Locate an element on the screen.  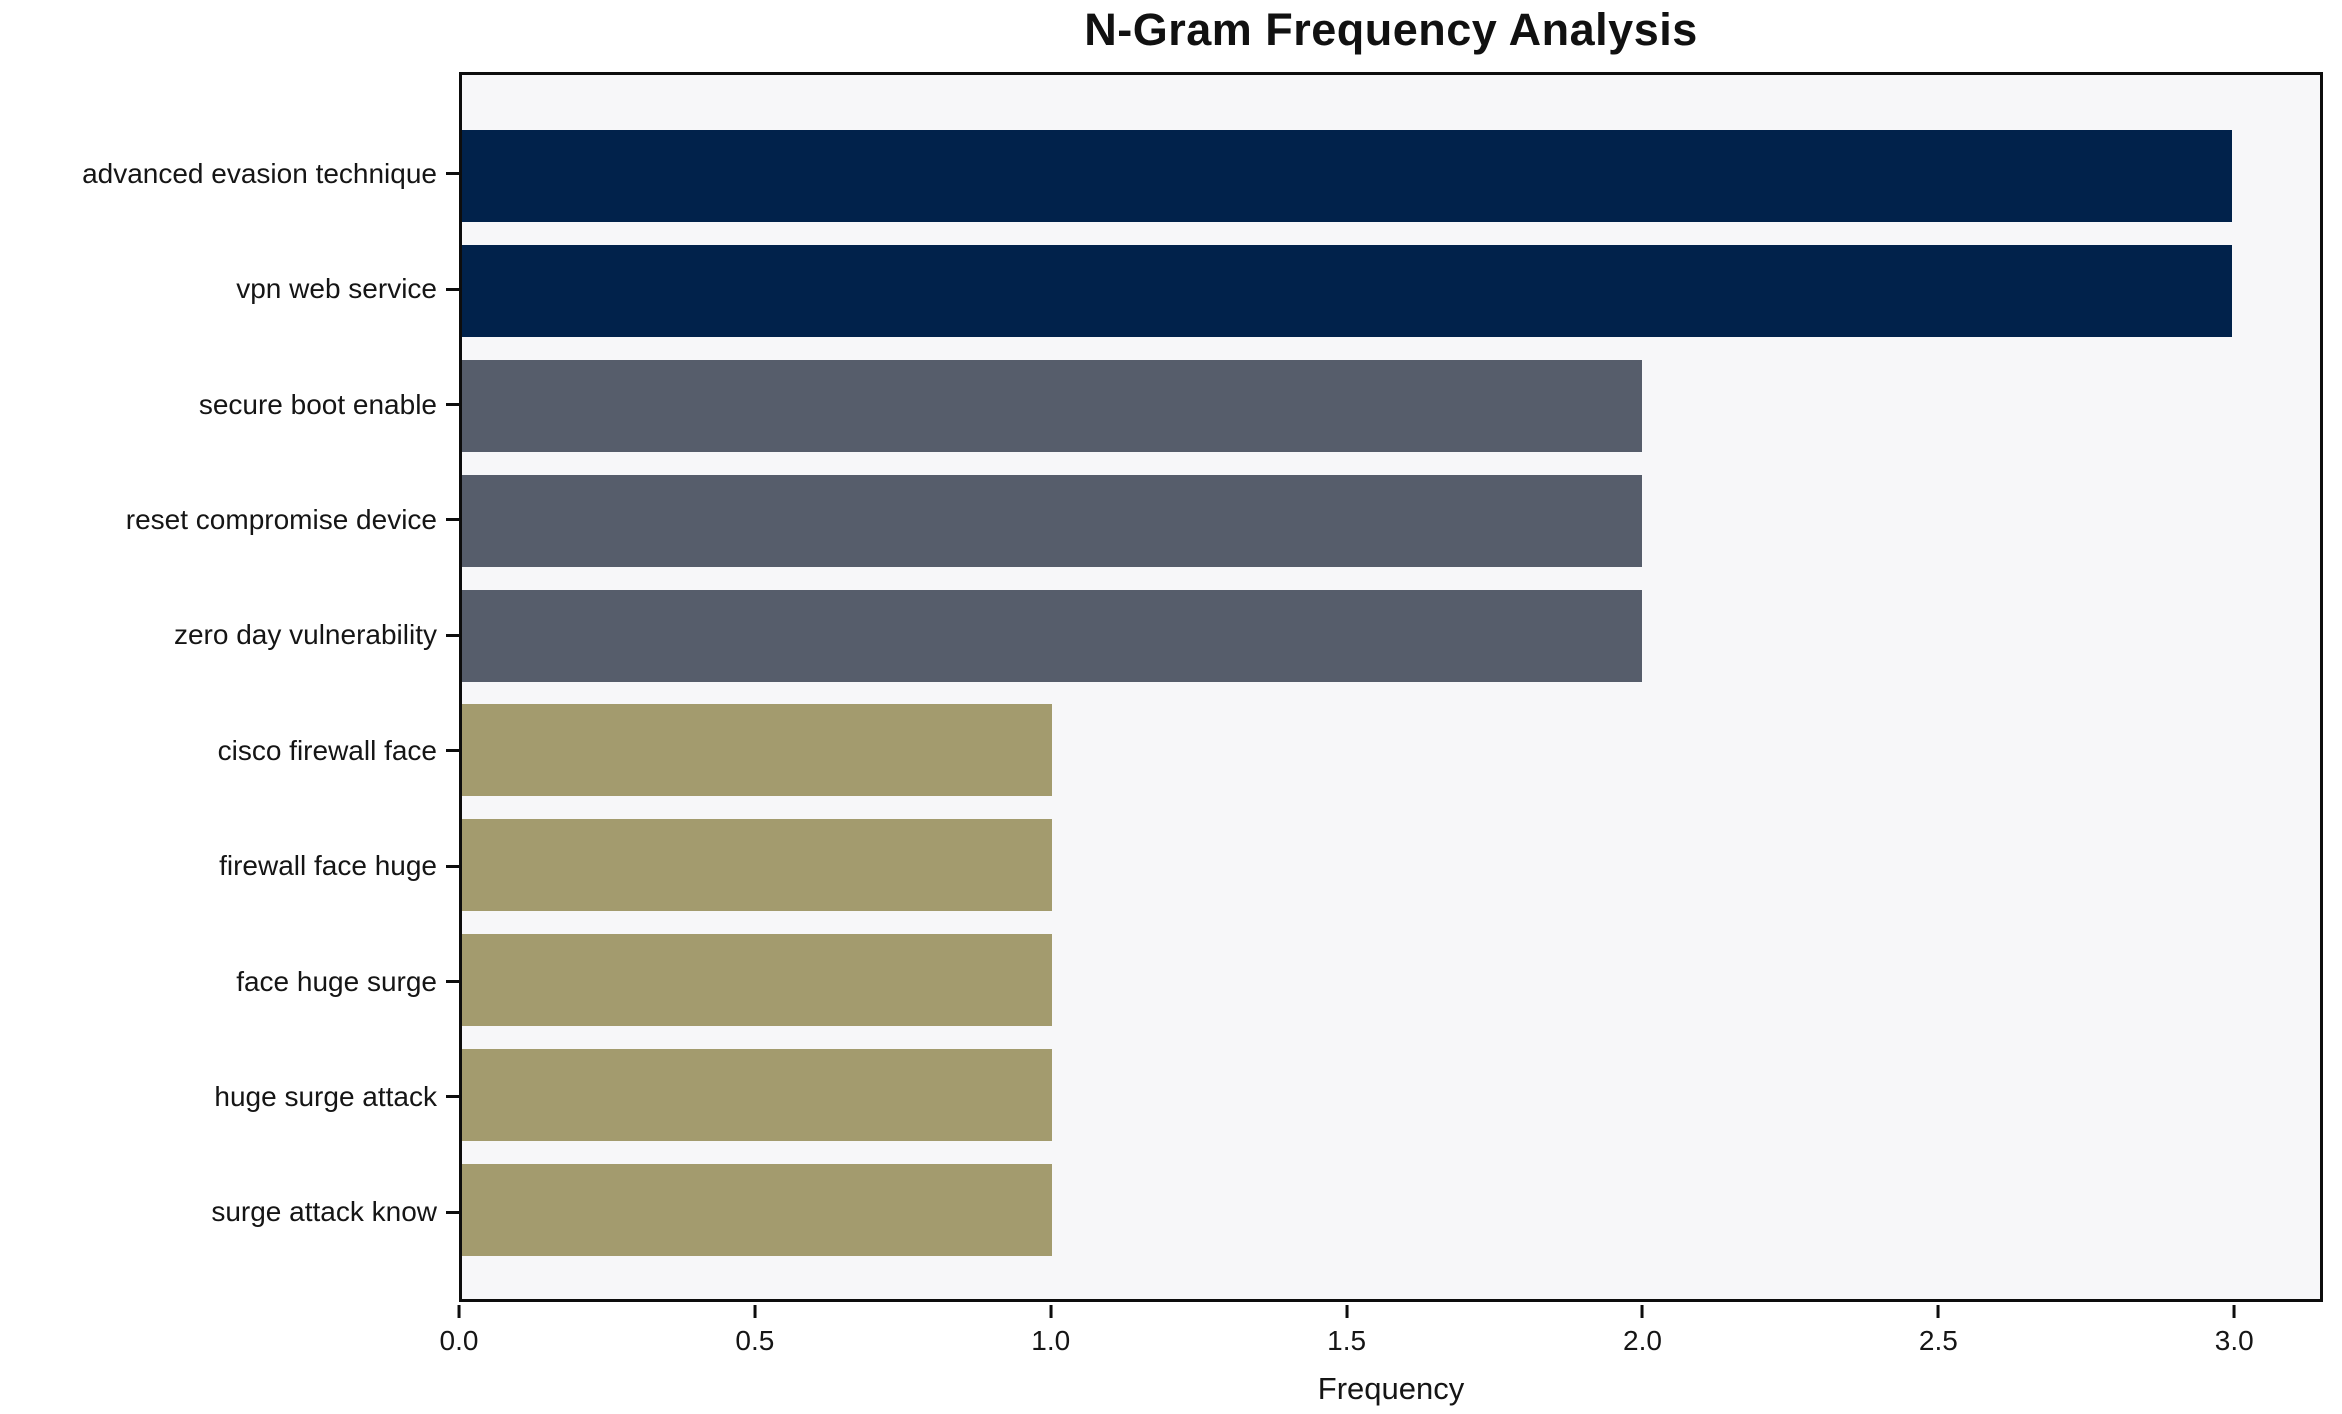
x-tick: 2.5 is located at coordinates (1938, 1331).